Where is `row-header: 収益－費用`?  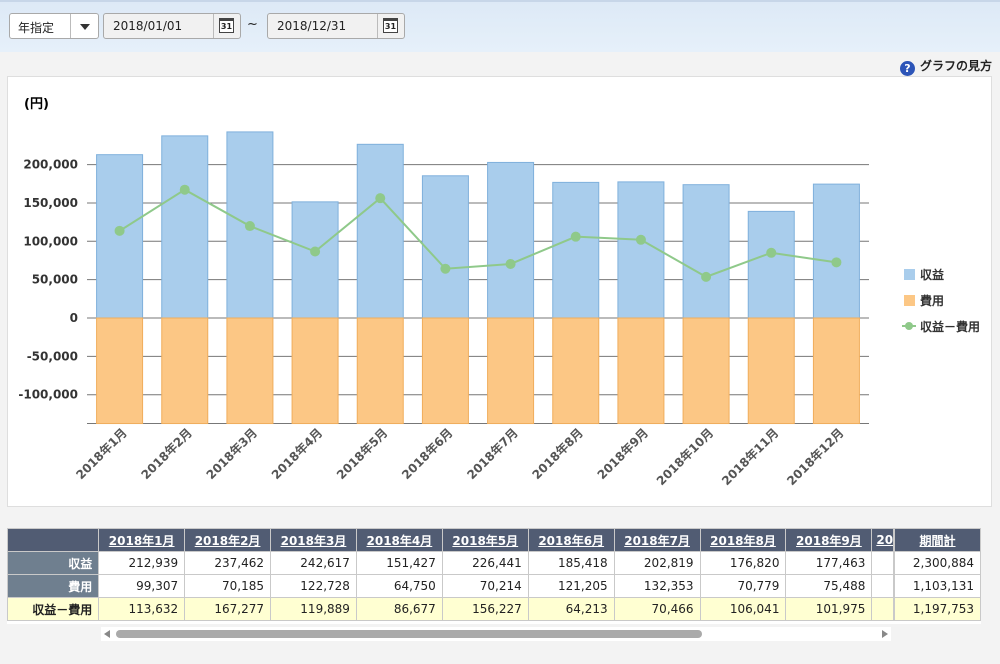 row-header: 収益－費用 is located at coordinates (53, 609).